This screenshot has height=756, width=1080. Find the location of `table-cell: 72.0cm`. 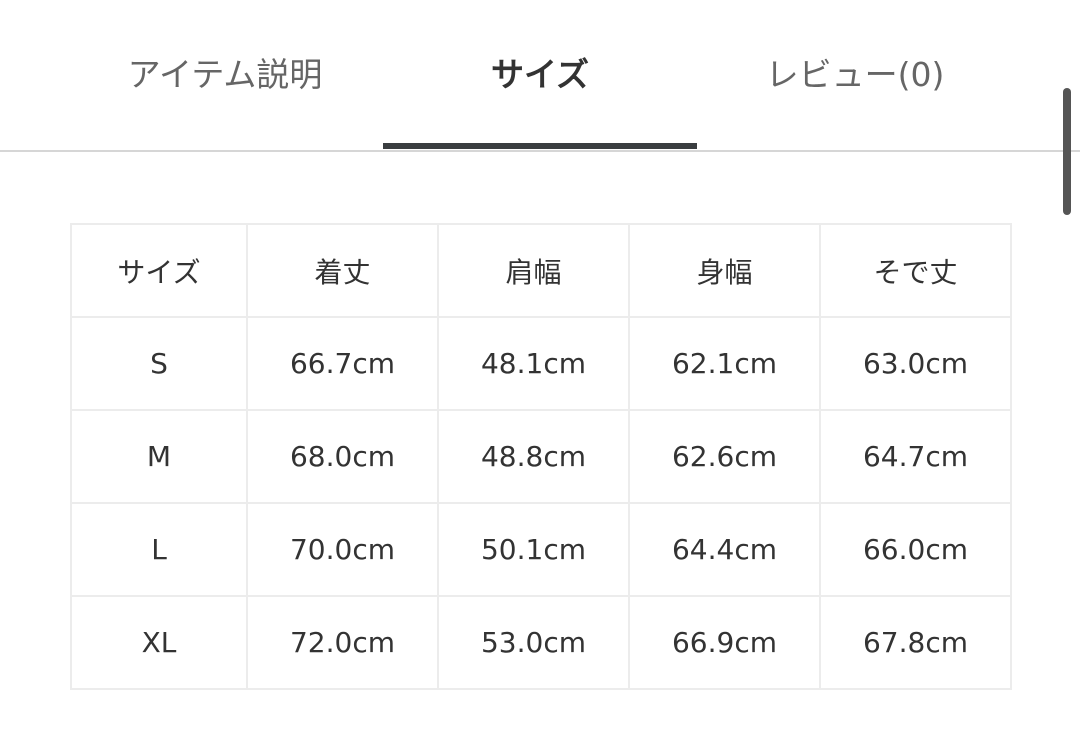

table-cell: 72.0cm is located at coordinates (342, 642).